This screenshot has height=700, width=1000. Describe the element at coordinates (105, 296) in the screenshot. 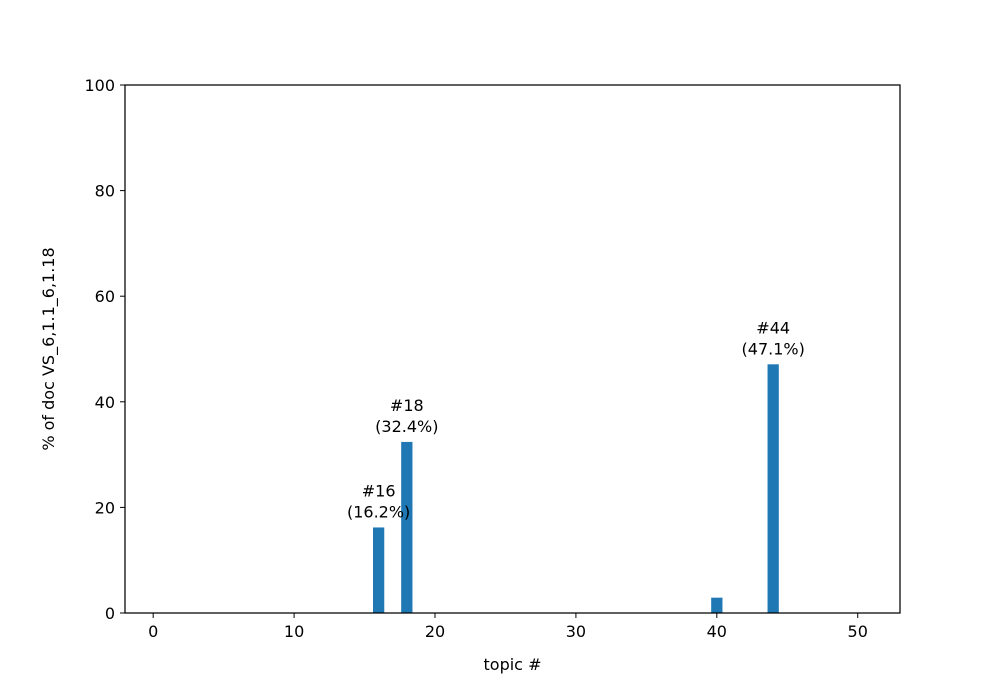

I see `y-tick-label: 60` at that location.